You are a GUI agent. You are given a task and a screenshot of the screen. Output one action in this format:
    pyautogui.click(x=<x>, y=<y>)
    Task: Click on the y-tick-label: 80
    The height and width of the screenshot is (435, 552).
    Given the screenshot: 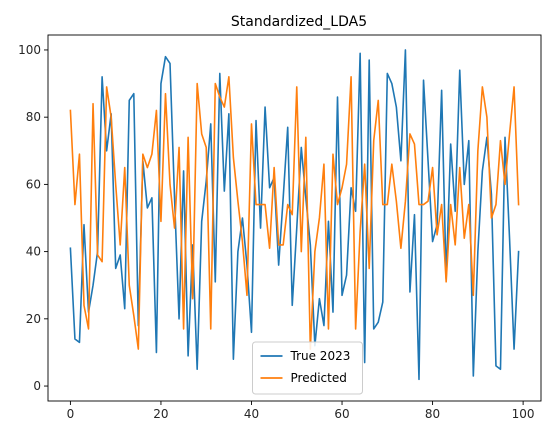 What is the action you would take?
    pyautogui.click(x=33, y=117)
    